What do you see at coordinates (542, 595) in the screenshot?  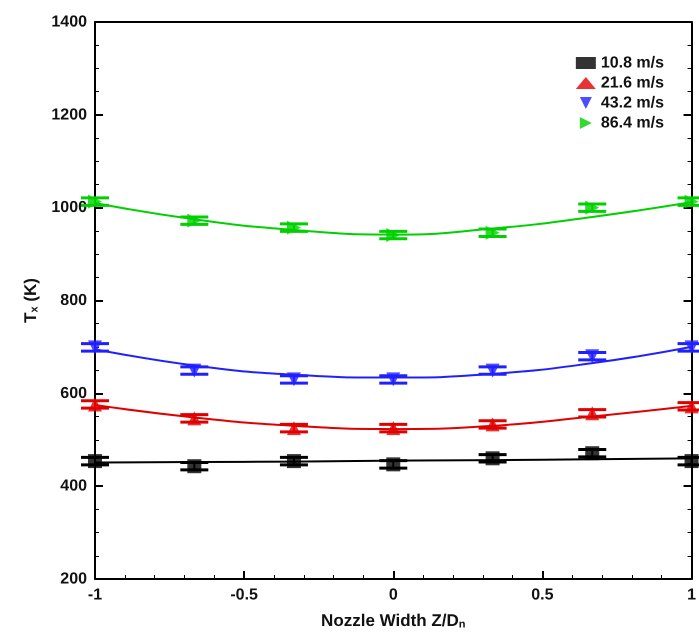 I see `x-tick-label: 0.5` at bounding box center [542, 595].